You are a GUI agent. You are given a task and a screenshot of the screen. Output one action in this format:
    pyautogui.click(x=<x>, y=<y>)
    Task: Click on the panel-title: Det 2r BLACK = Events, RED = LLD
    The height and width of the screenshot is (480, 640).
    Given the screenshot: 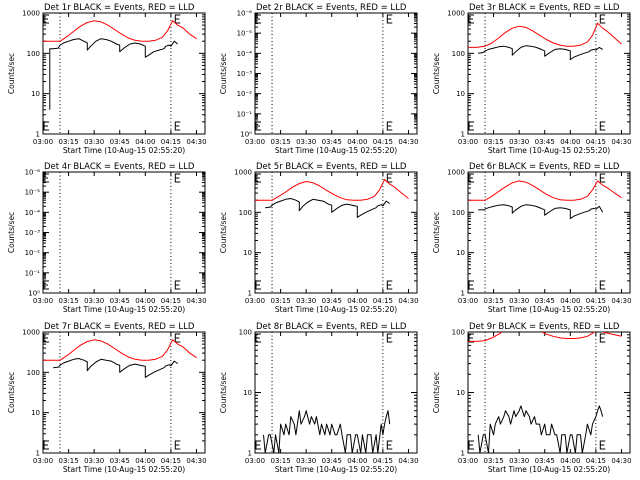 What is the action you would take?
    pyautogui.click(x=331, y=8)
    